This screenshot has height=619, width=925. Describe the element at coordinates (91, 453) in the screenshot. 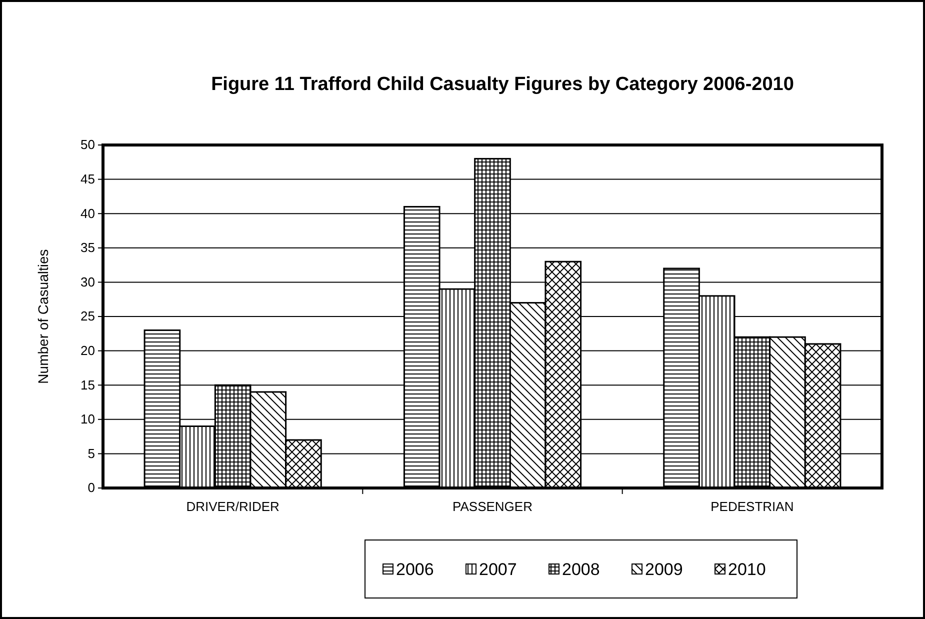

I see `y-tick-label: 5` at that location.